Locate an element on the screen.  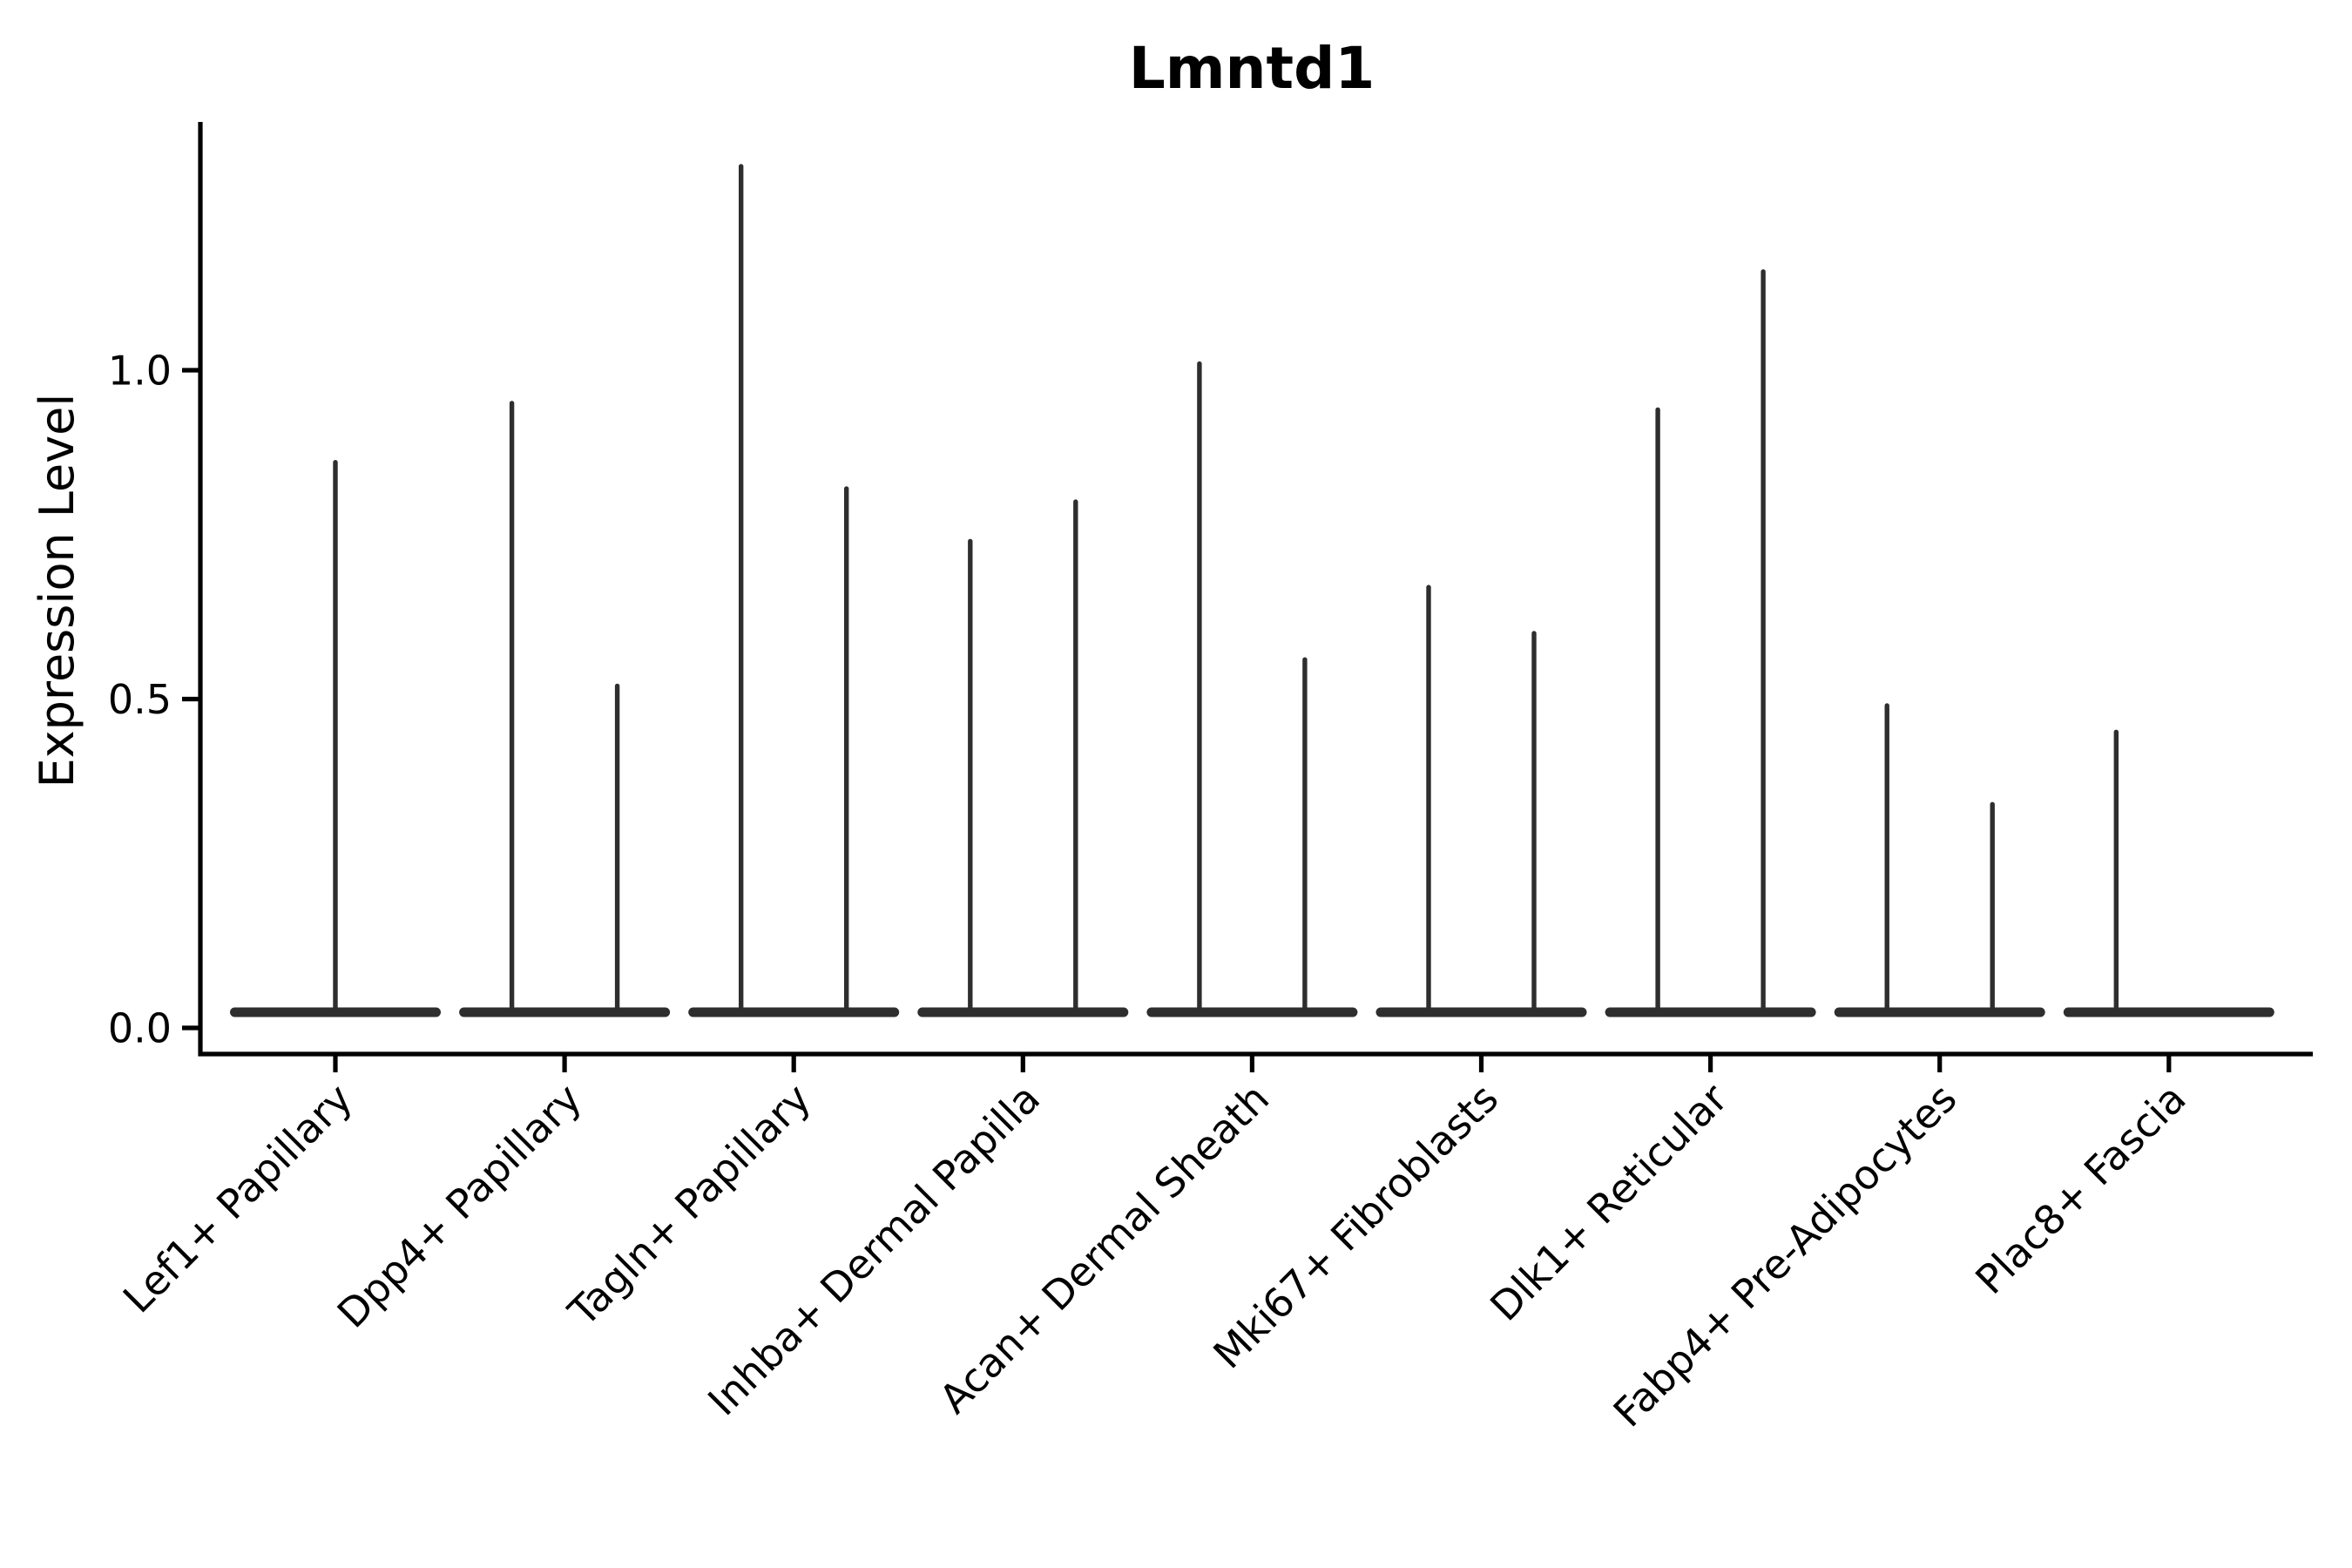
y-tick-label: 1.0 is located at coordinates (140, 371).